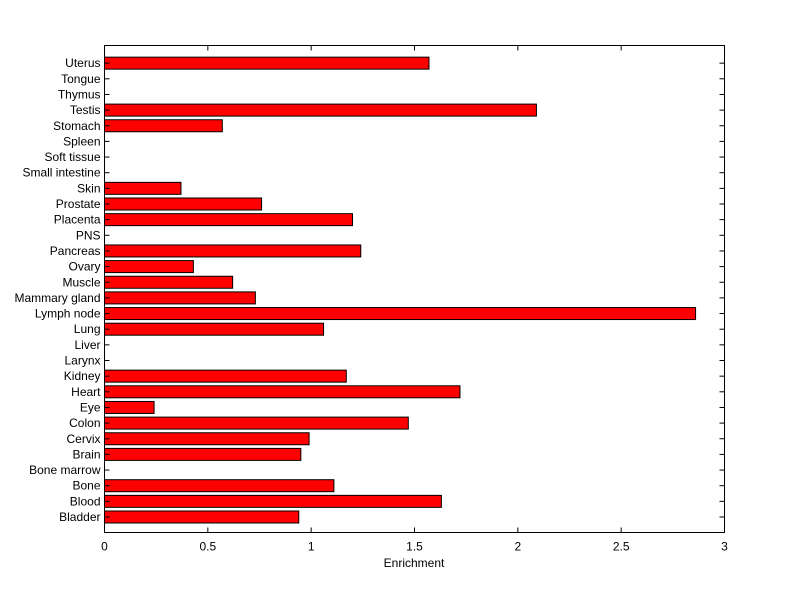 The width and height of the screenshot is (800, 599). What do you see at coordinates (88, 188) in the screenshot?
I see `category-label: Skin` at bounding box center [88, 188].